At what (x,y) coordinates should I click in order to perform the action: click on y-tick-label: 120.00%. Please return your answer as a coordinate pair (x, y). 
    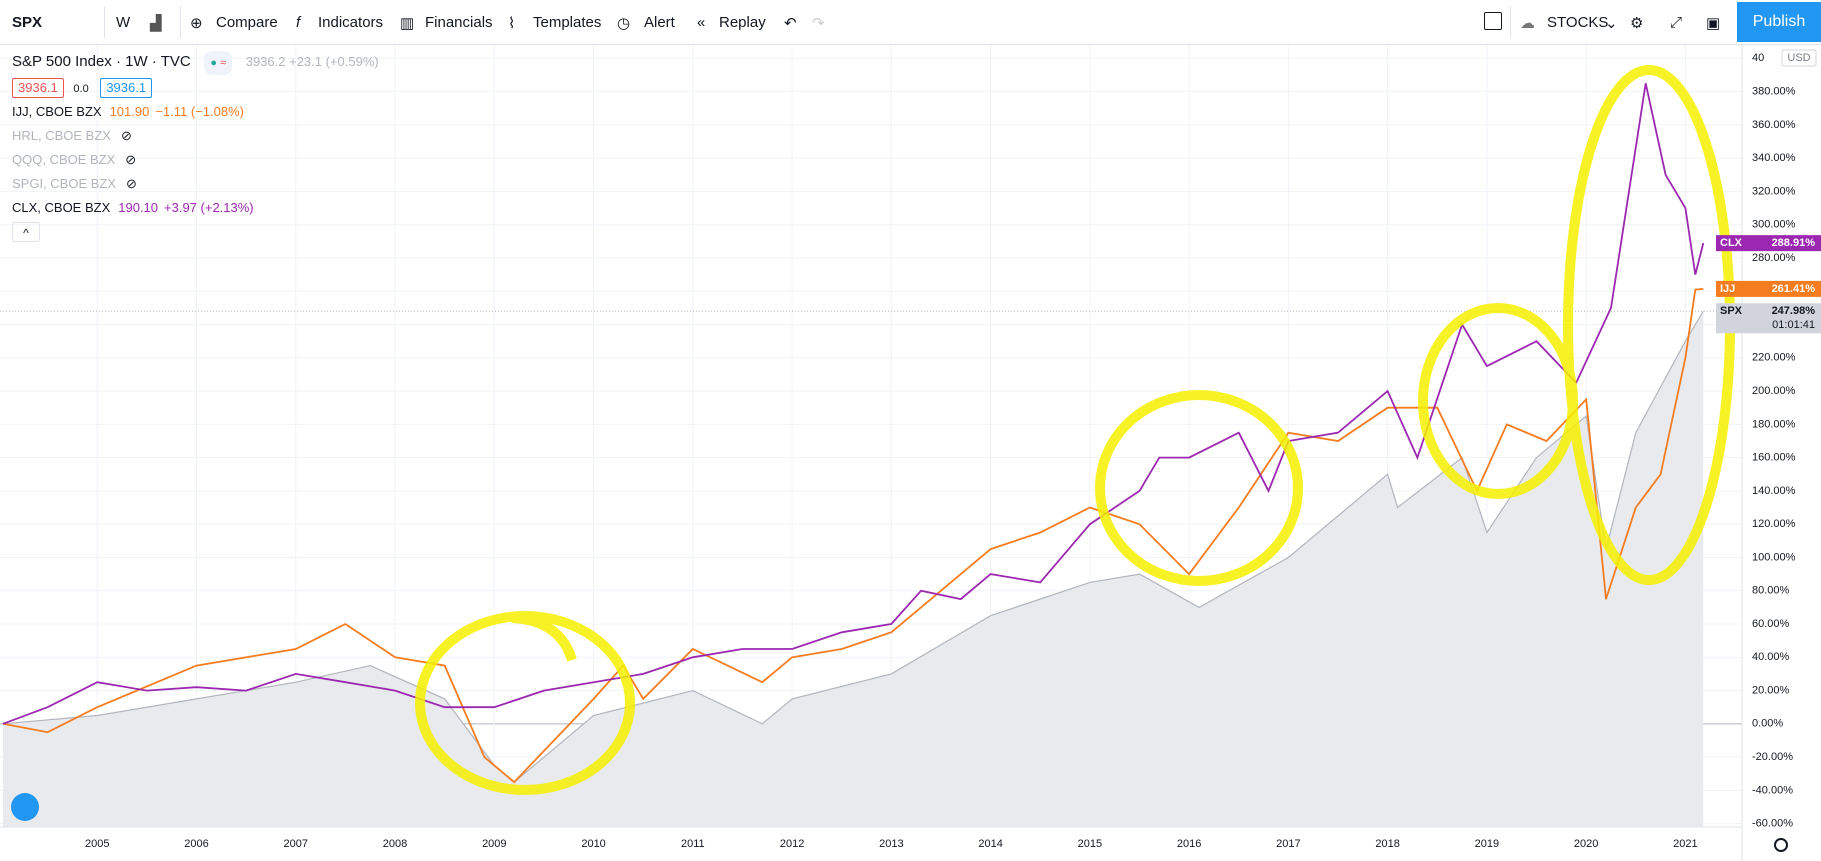
    Looking at the image, I should click on (1774, 524).